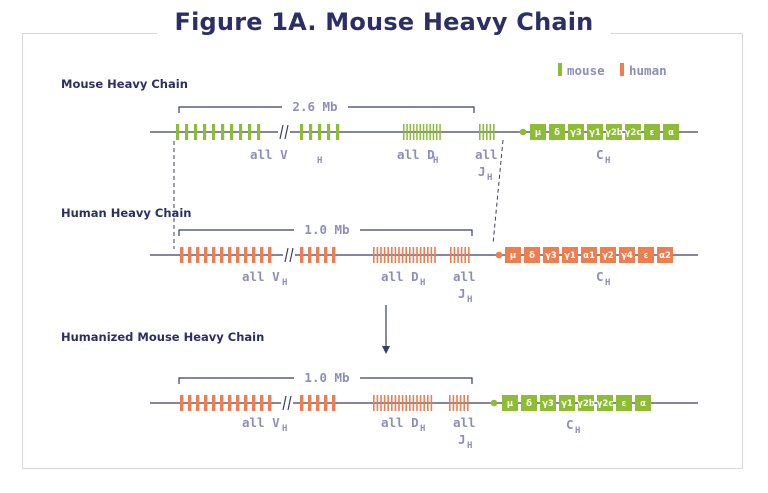 This screenshot has width=768, height=493. What do you see at coordinates (607, 283) in the screenshot?
I see `c-label-sub: H` at bounding box center [607, 283].